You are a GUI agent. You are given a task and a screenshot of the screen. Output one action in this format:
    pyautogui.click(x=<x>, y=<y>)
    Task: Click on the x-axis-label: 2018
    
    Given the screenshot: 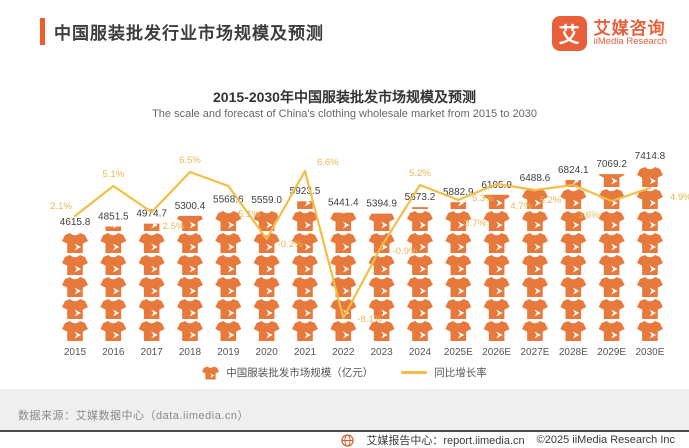 What is the action you would take?
    pyautogui.click(x=190, y=352)
    